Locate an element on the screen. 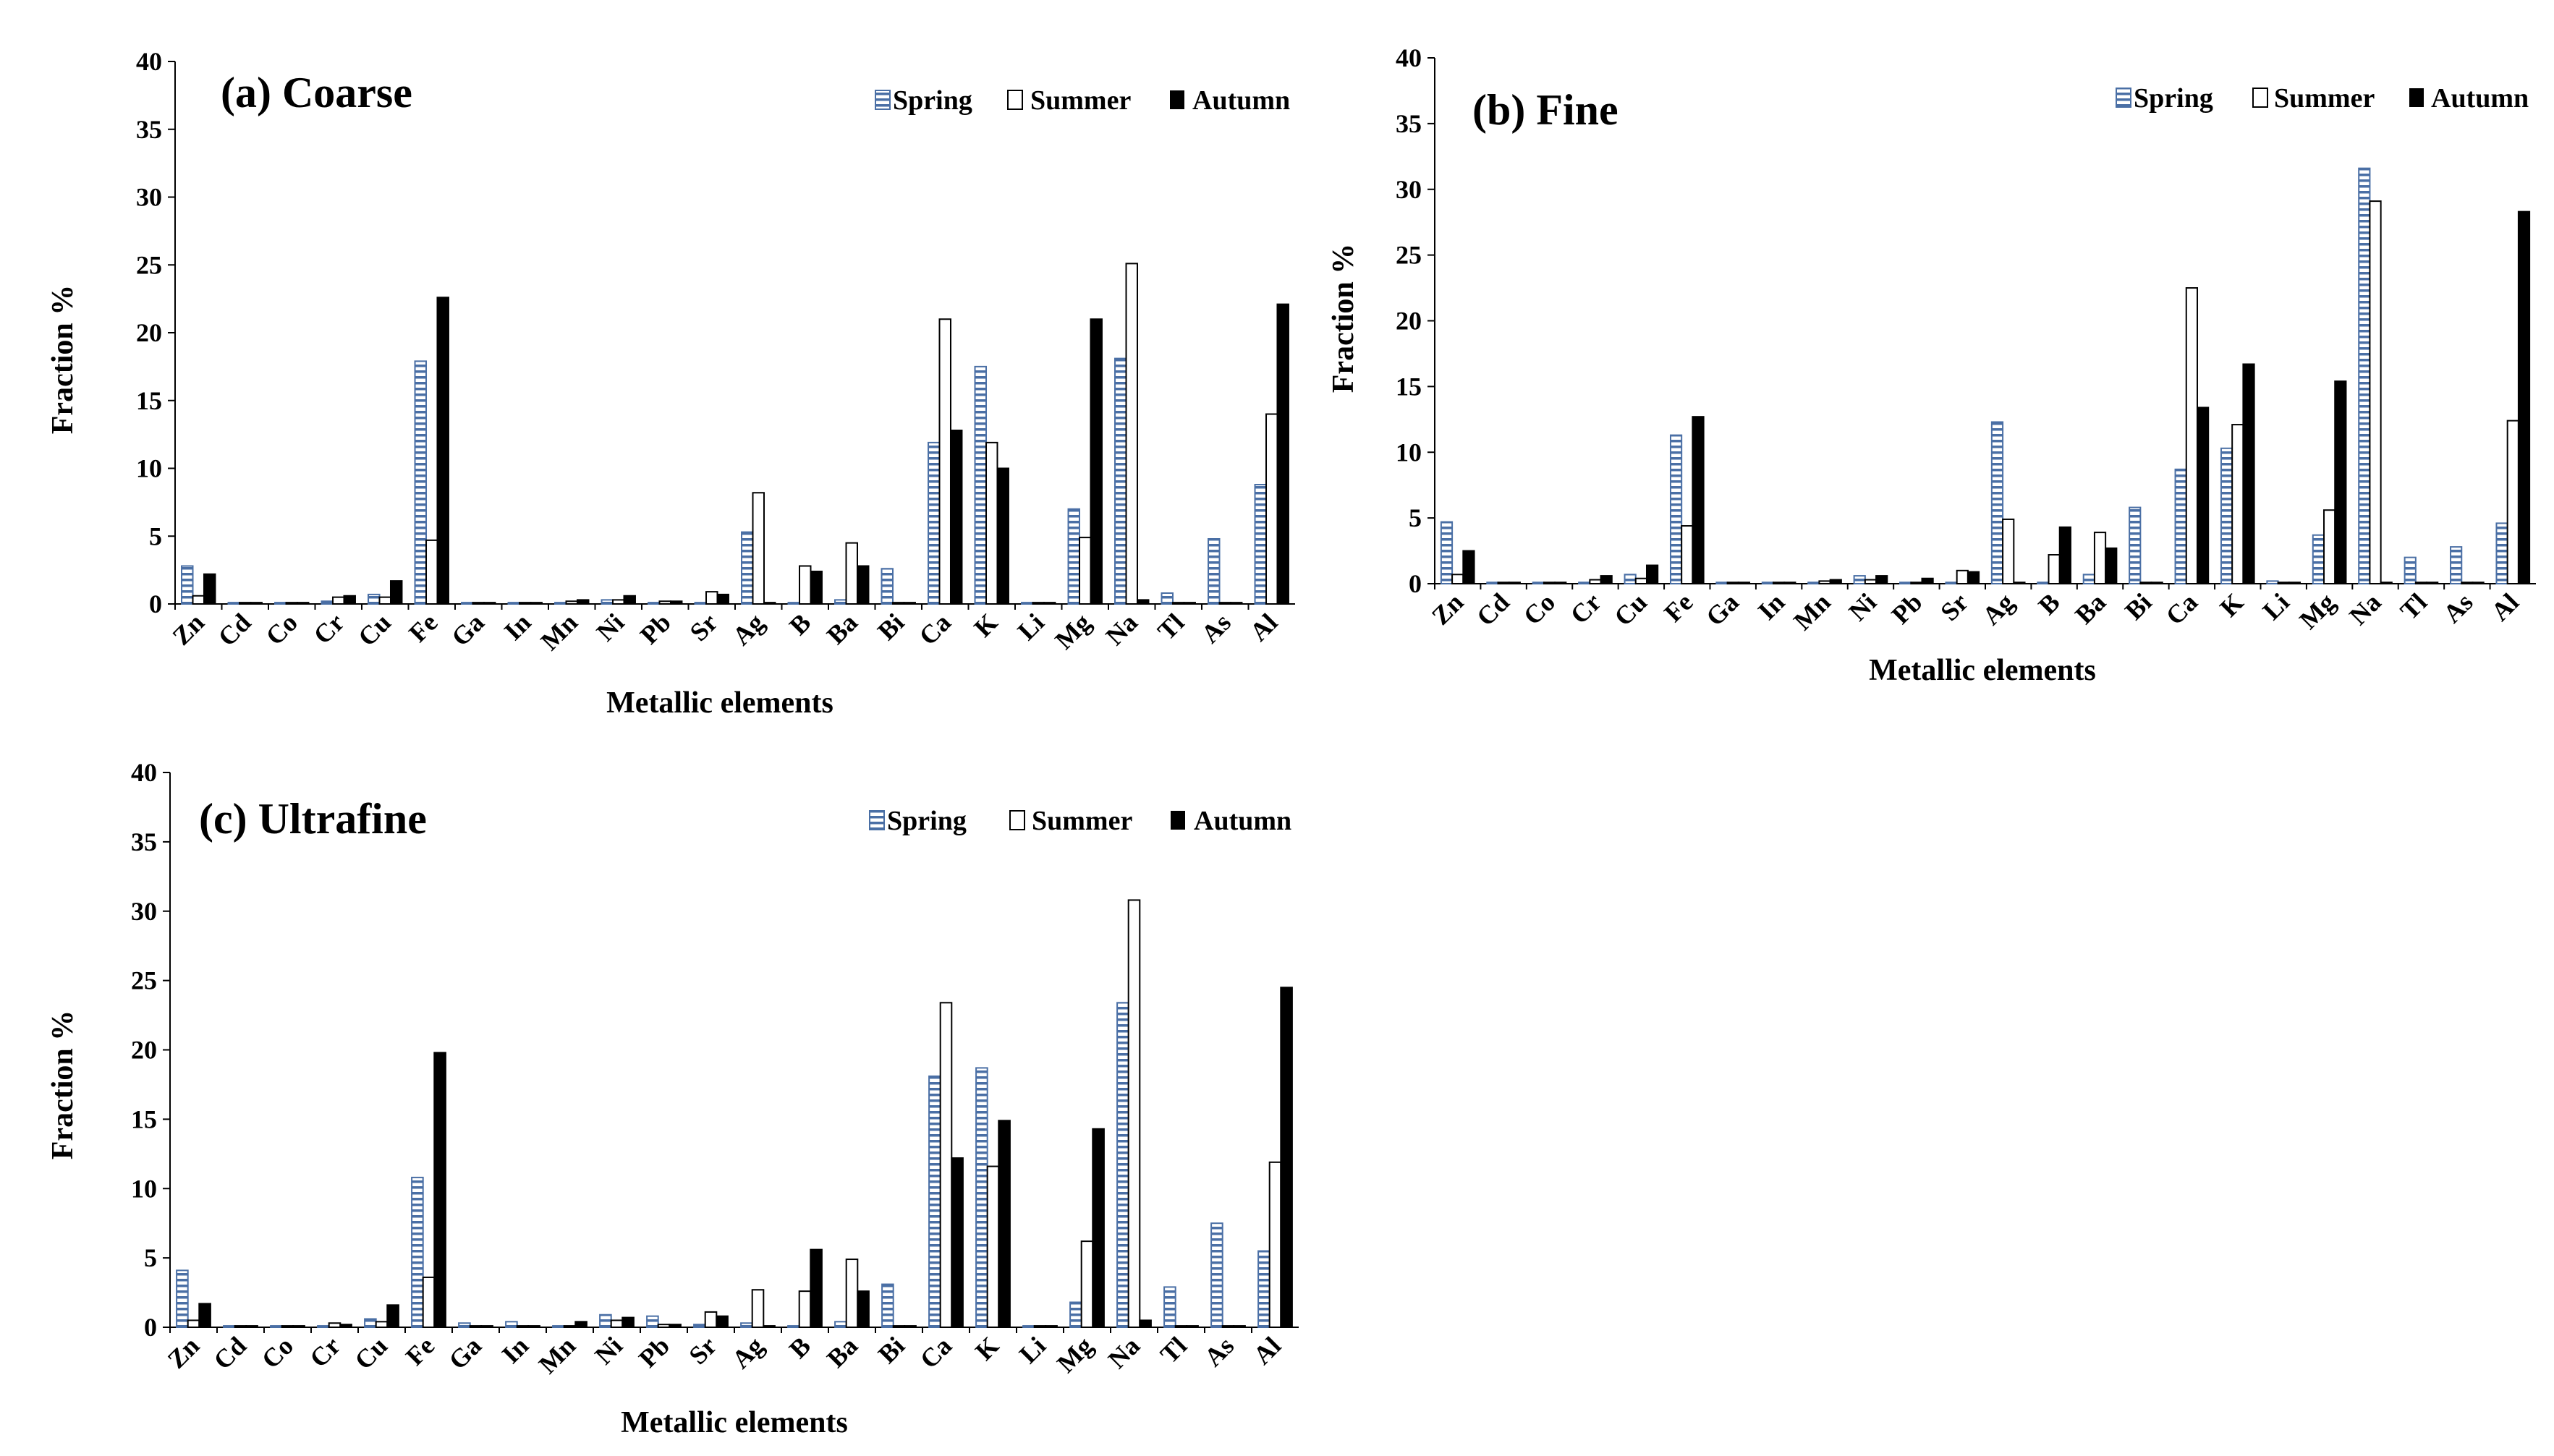 The image size is (2554, 1456). bar-summer-li is located at coordinates (1040, 1327).